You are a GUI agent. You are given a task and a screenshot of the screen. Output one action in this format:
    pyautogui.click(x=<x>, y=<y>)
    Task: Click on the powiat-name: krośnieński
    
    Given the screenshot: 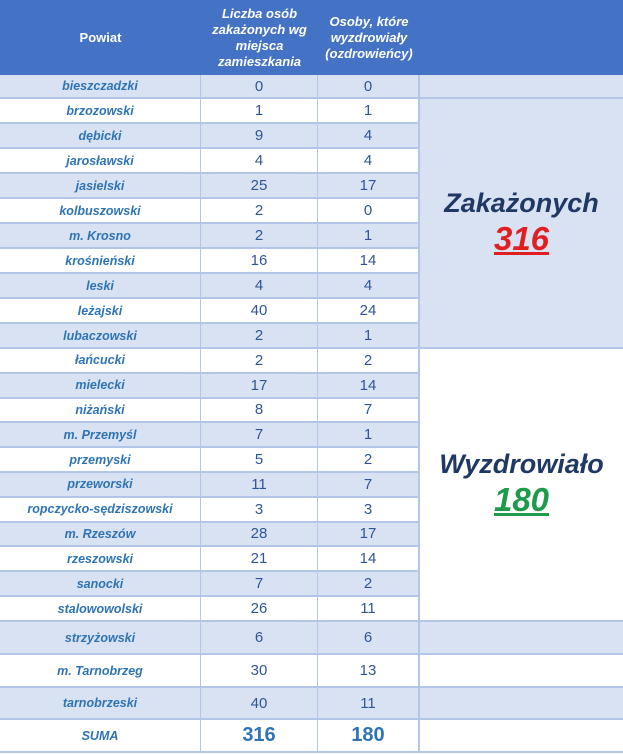 What is the action you would take?
    pyautogui.click(x=100, y=260)
    